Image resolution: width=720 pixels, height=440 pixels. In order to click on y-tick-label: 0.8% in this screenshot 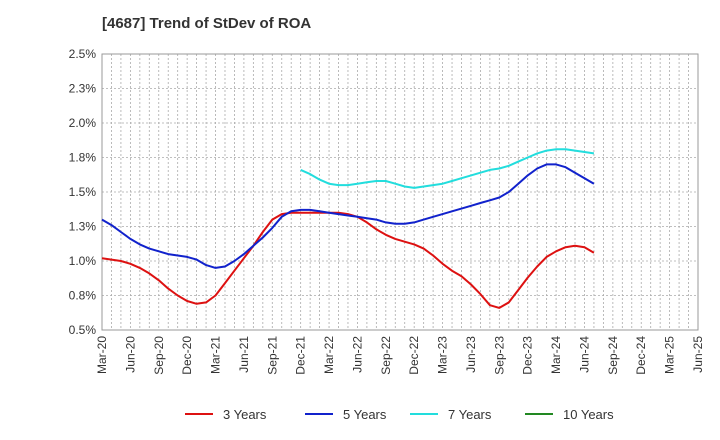, I will do `click(83, 296)`.